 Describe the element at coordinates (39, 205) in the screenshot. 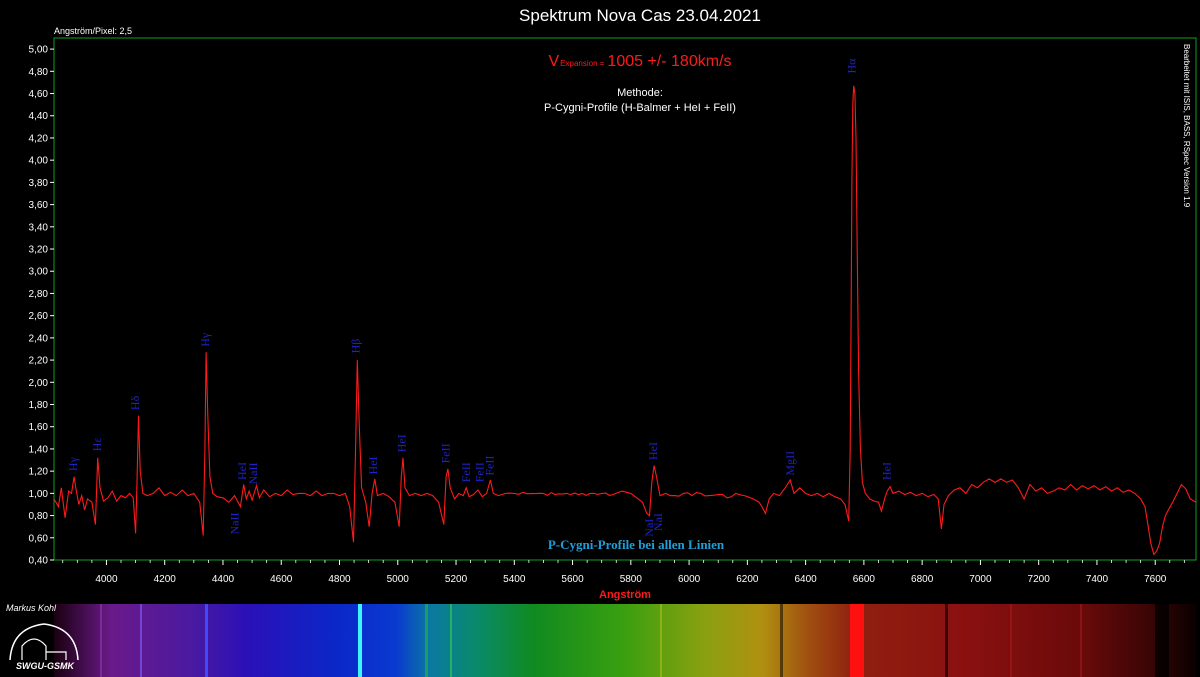

I see `y-tick-label: 3,60` at that location.